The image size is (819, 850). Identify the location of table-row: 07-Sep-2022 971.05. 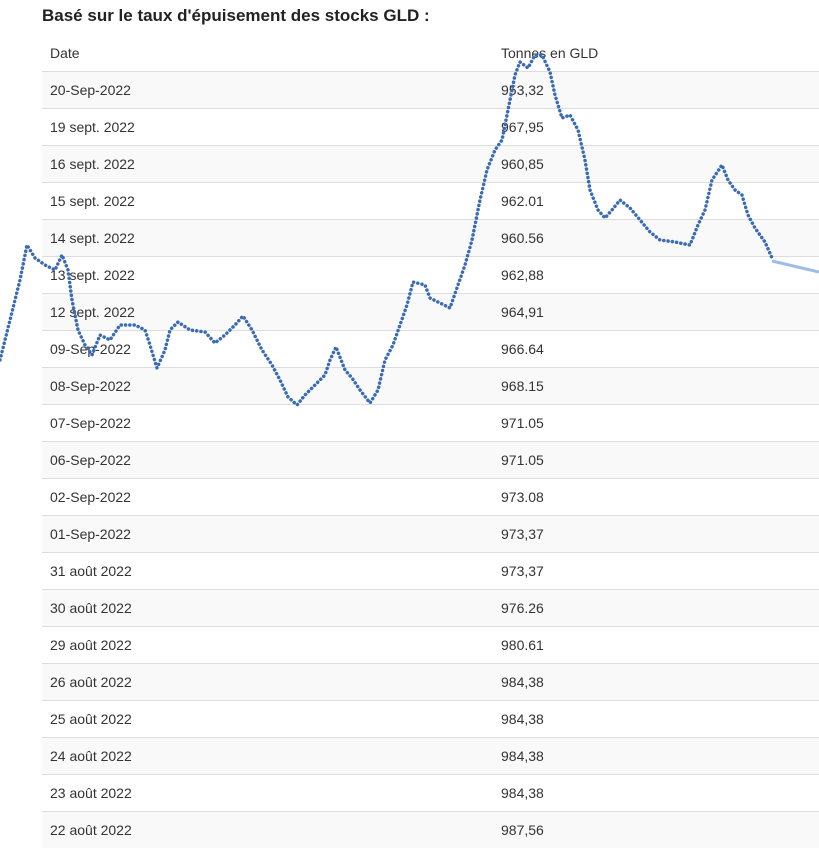
(430, 423).